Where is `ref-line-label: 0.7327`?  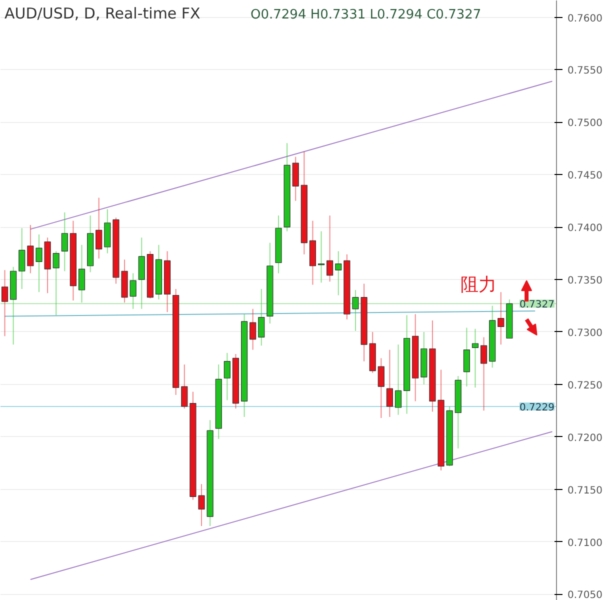 ref-line-label: 0.7327 is located at coordinates (537, 305).